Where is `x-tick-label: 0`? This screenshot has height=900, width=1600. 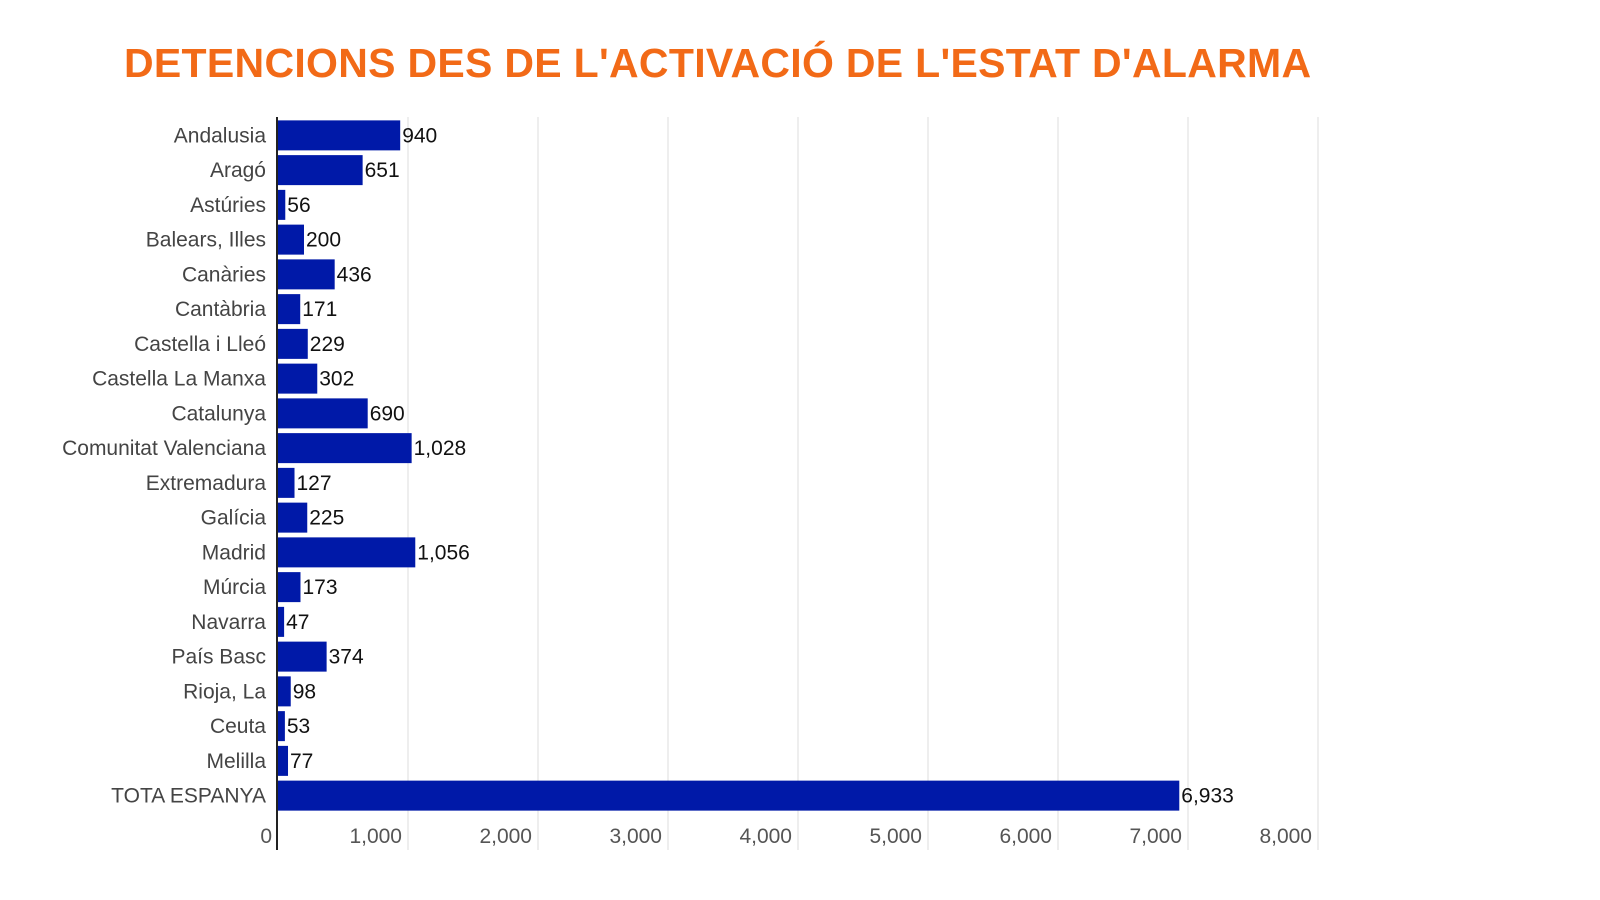
x-tick-label: 0 is located at coordinates (266, 836).